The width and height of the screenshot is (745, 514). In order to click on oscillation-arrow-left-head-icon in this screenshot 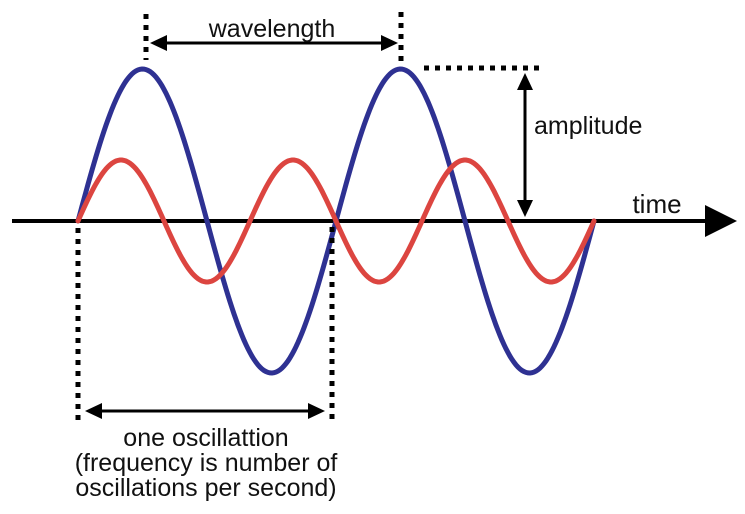, I will do `click(93, 411)`.